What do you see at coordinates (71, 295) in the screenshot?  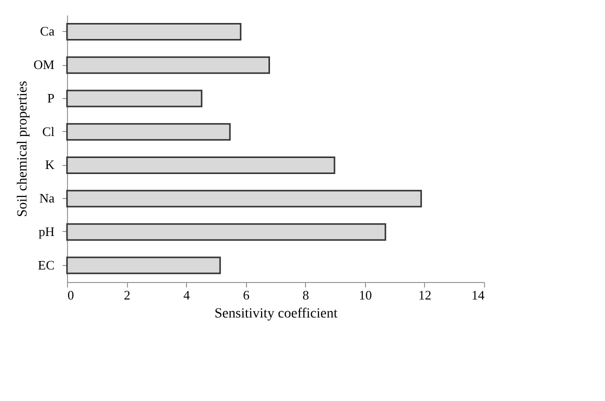 I see `x-tick-label: 0` at bounding box center [71, 295].